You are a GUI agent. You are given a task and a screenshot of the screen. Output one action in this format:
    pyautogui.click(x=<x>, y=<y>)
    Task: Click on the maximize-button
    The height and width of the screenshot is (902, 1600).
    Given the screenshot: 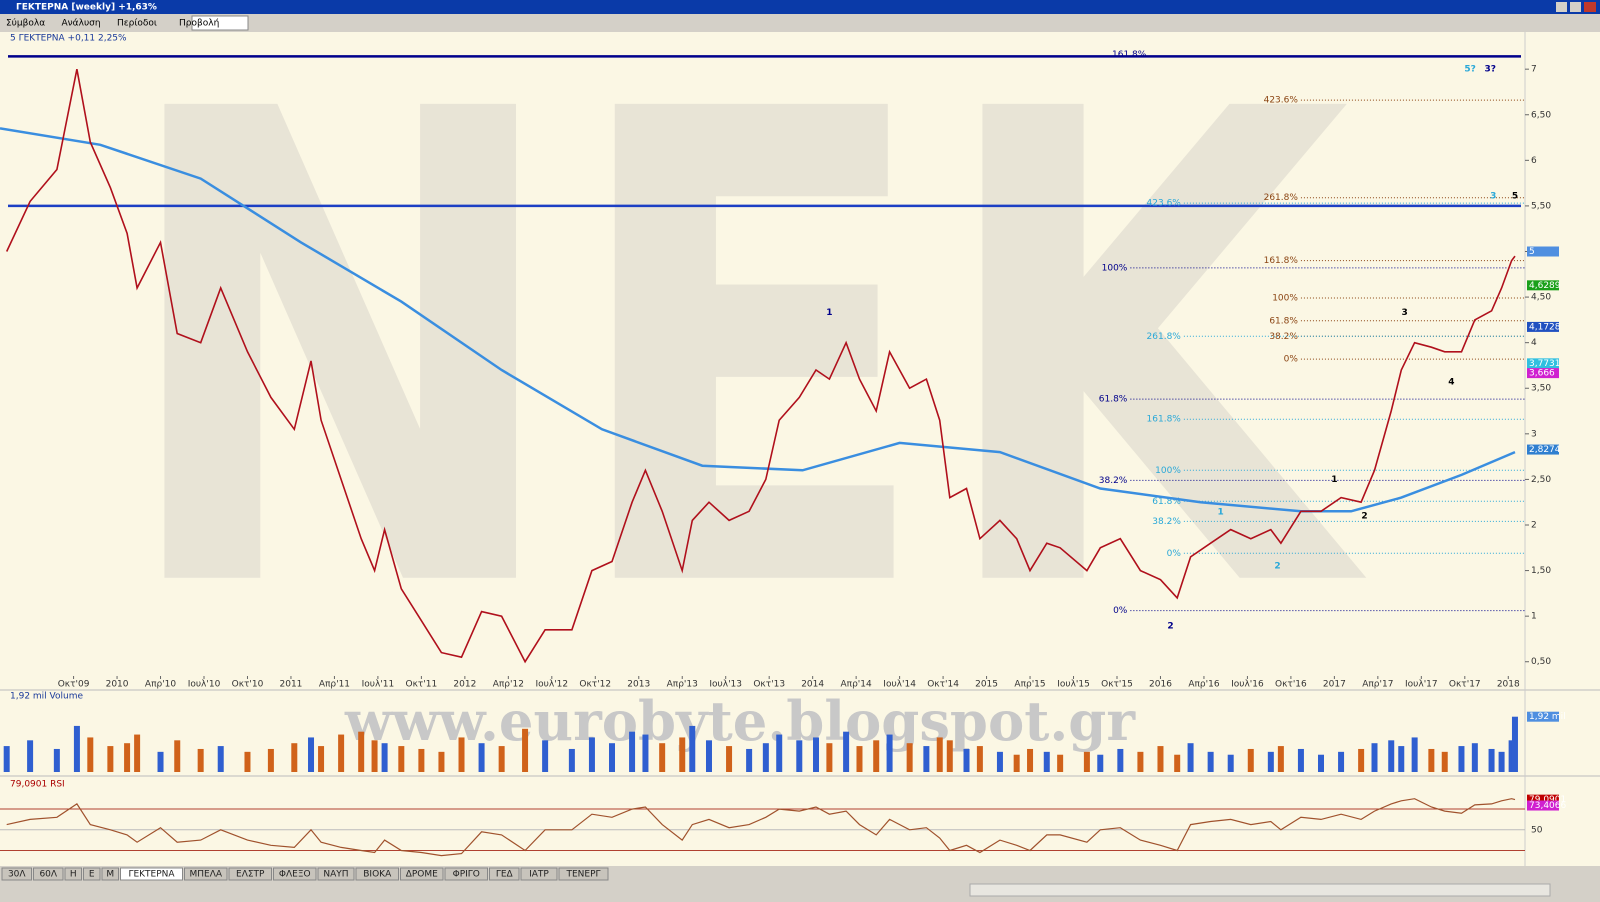 What is the action you would take?
    pyautogui.click(x=1575, y=7)
    